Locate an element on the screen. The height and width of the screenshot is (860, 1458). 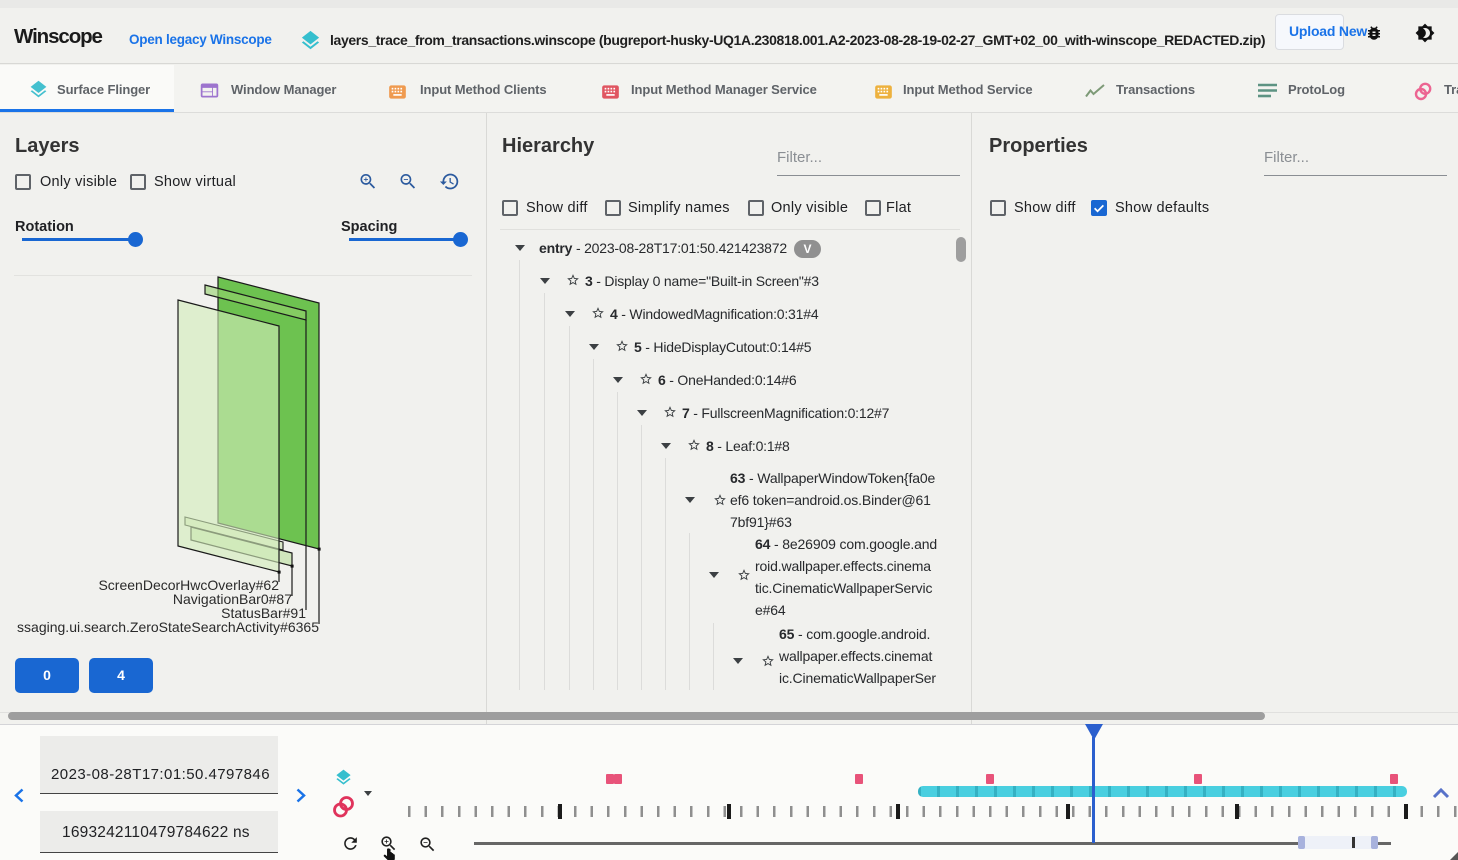
svg-text: ScreenDecorHwcOverlay#62 is located at coordinates (188, 585).